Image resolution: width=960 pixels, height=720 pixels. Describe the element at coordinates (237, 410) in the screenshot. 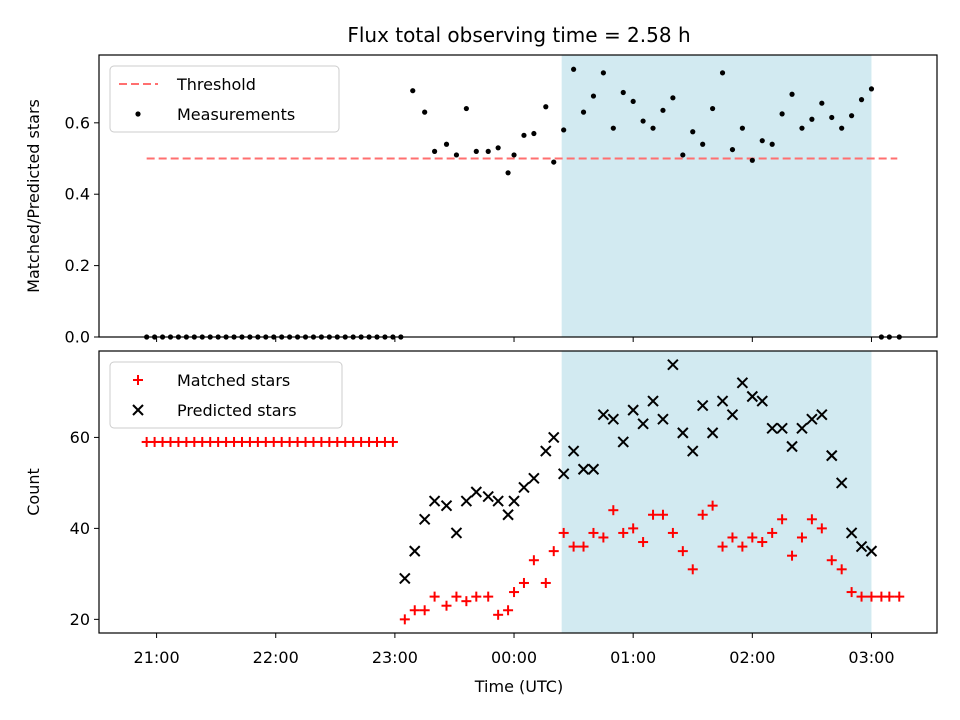

I see `legend-label: Predicted stars` at that location.